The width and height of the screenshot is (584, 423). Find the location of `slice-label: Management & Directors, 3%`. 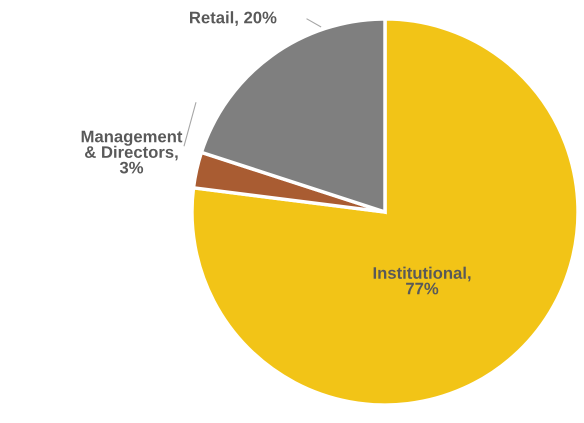

slice-label: Management & Directors, 3% is located at coordinates (132, 152).